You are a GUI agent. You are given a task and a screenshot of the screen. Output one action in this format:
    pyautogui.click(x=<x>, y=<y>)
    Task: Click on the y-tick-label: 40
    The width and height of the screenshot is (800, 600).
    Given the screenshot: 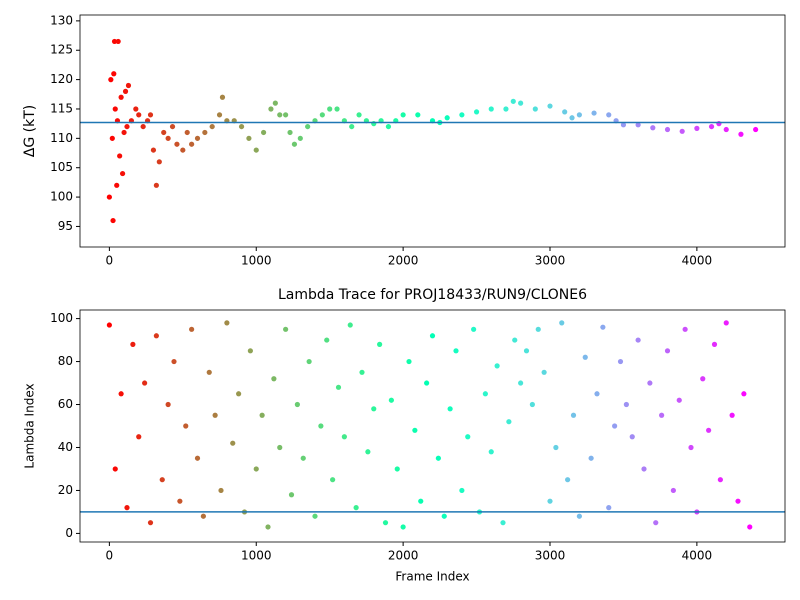 What is the action you would take?
    pyautogui.click(x=65, y=447)
    